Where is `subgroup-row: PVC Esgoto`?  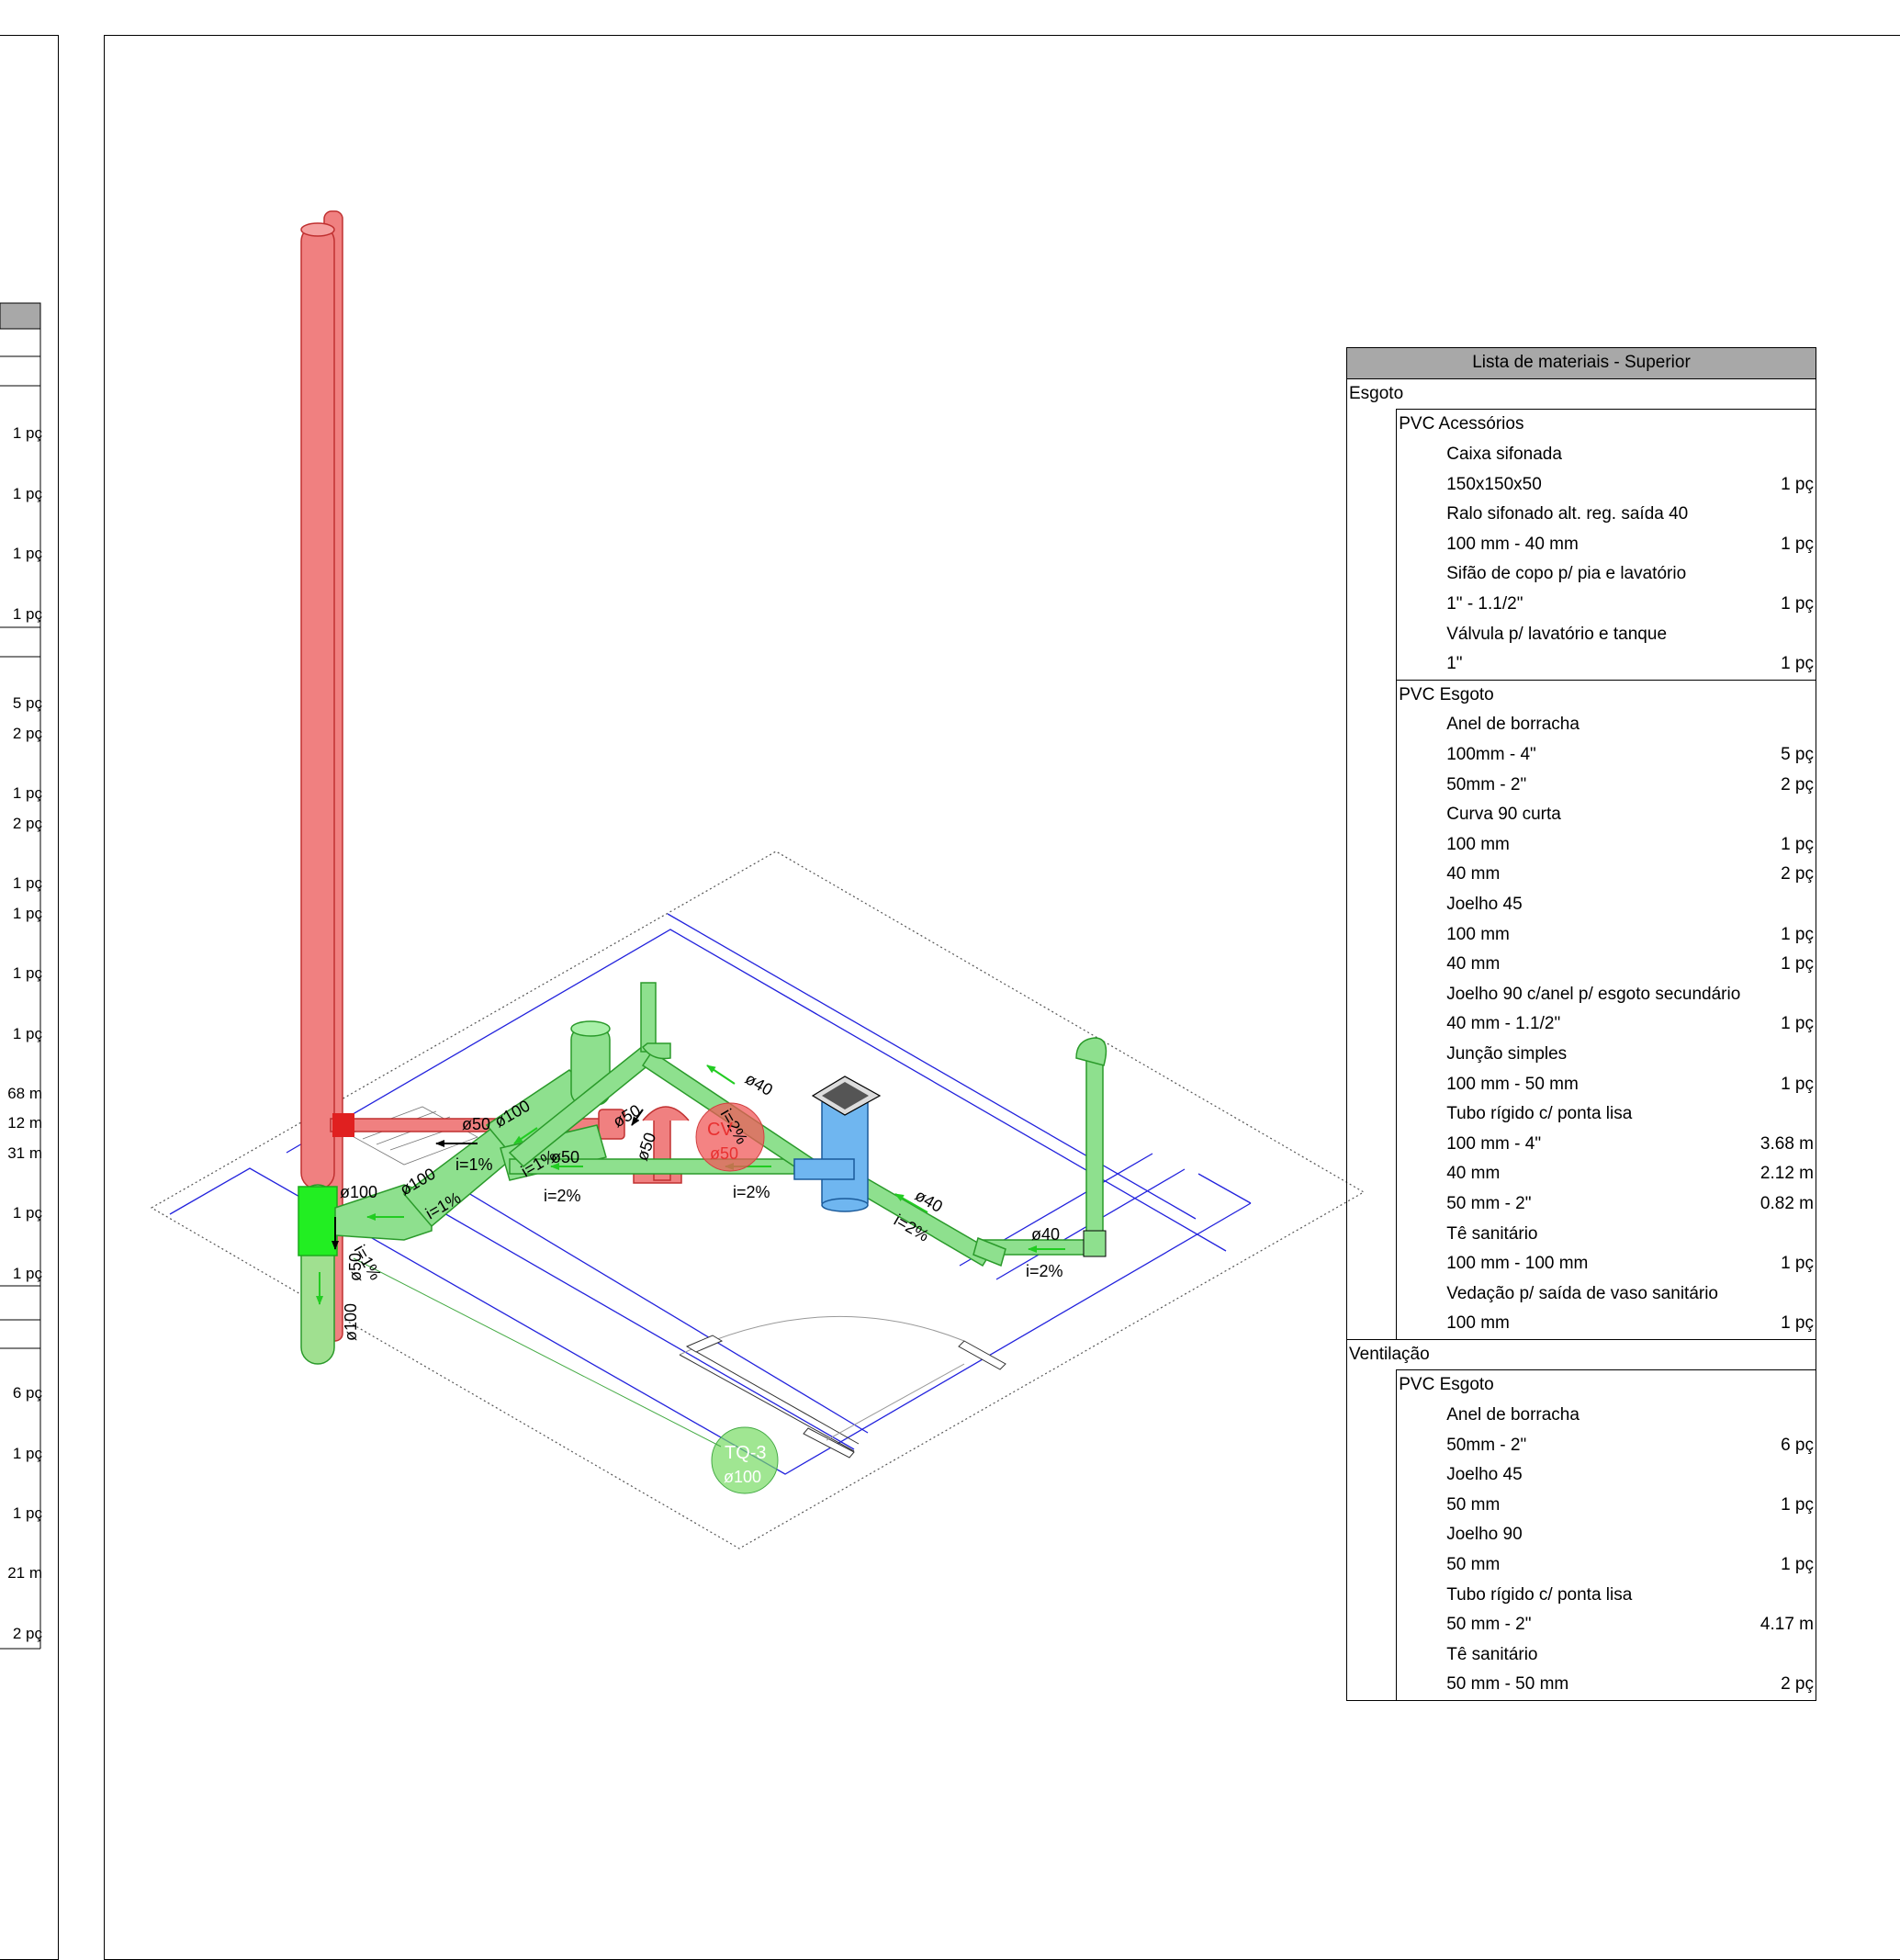
subgroup-row: PVC Esgoto is located at coordinates (1580, 695).